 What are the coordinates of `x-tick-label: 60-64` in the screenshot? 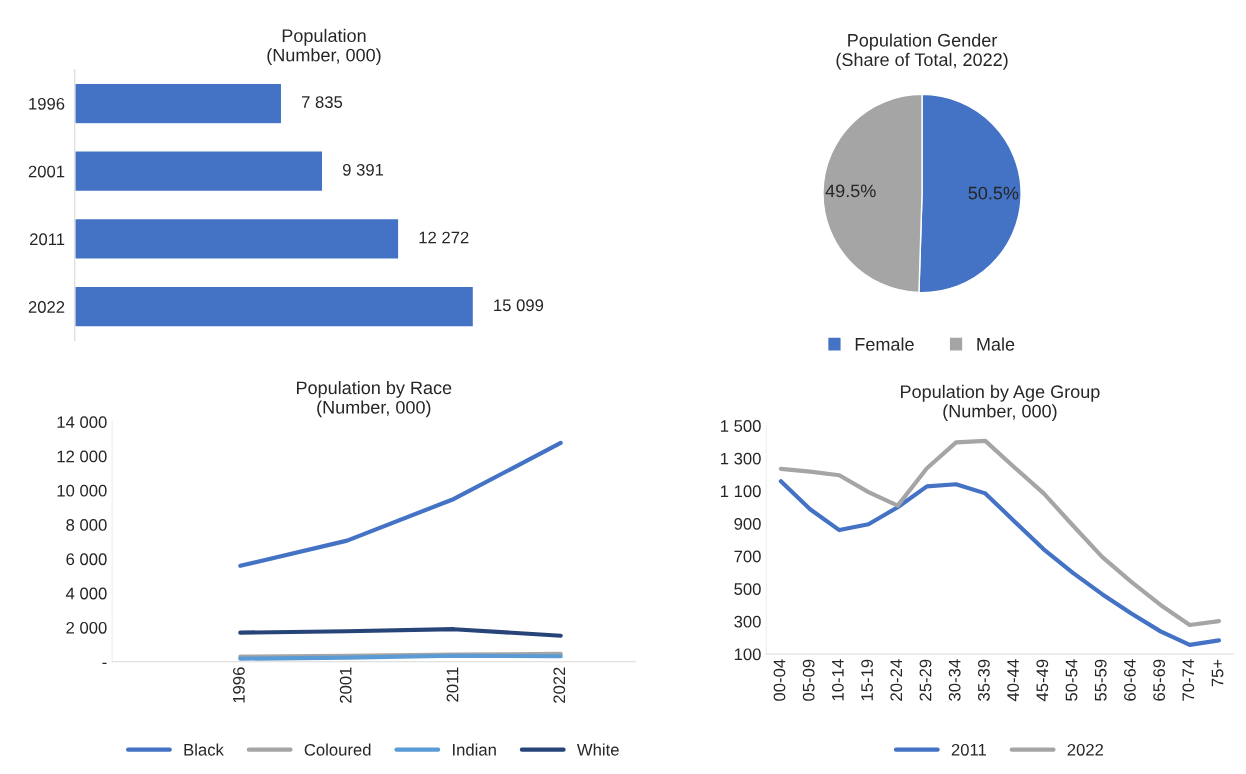 It's located at (1130, 680).